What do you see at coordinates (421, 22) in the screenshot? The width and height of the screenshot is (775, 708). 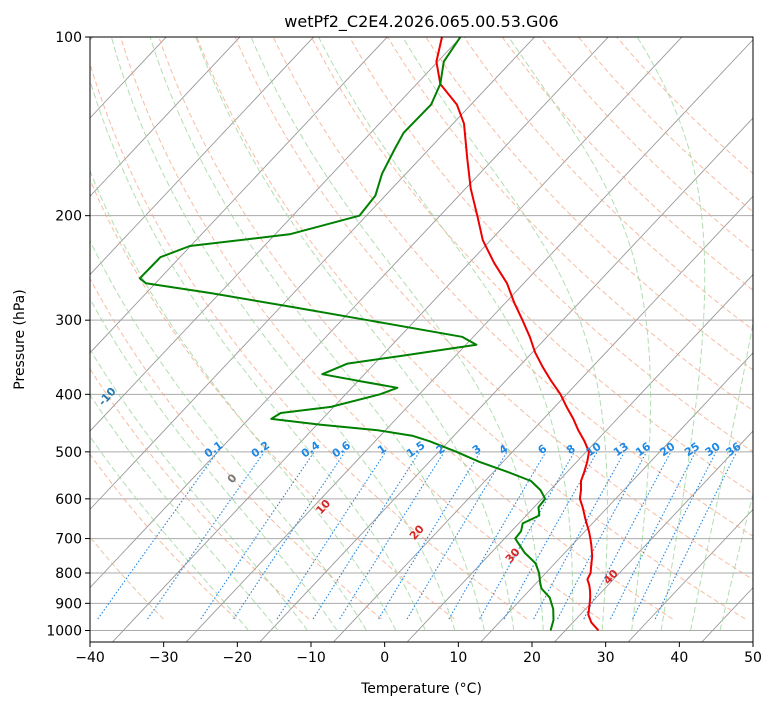 I see `chart-title: wetPf2_C2E4.2026.065.00.53.G06` at bounding box center [421, 22].